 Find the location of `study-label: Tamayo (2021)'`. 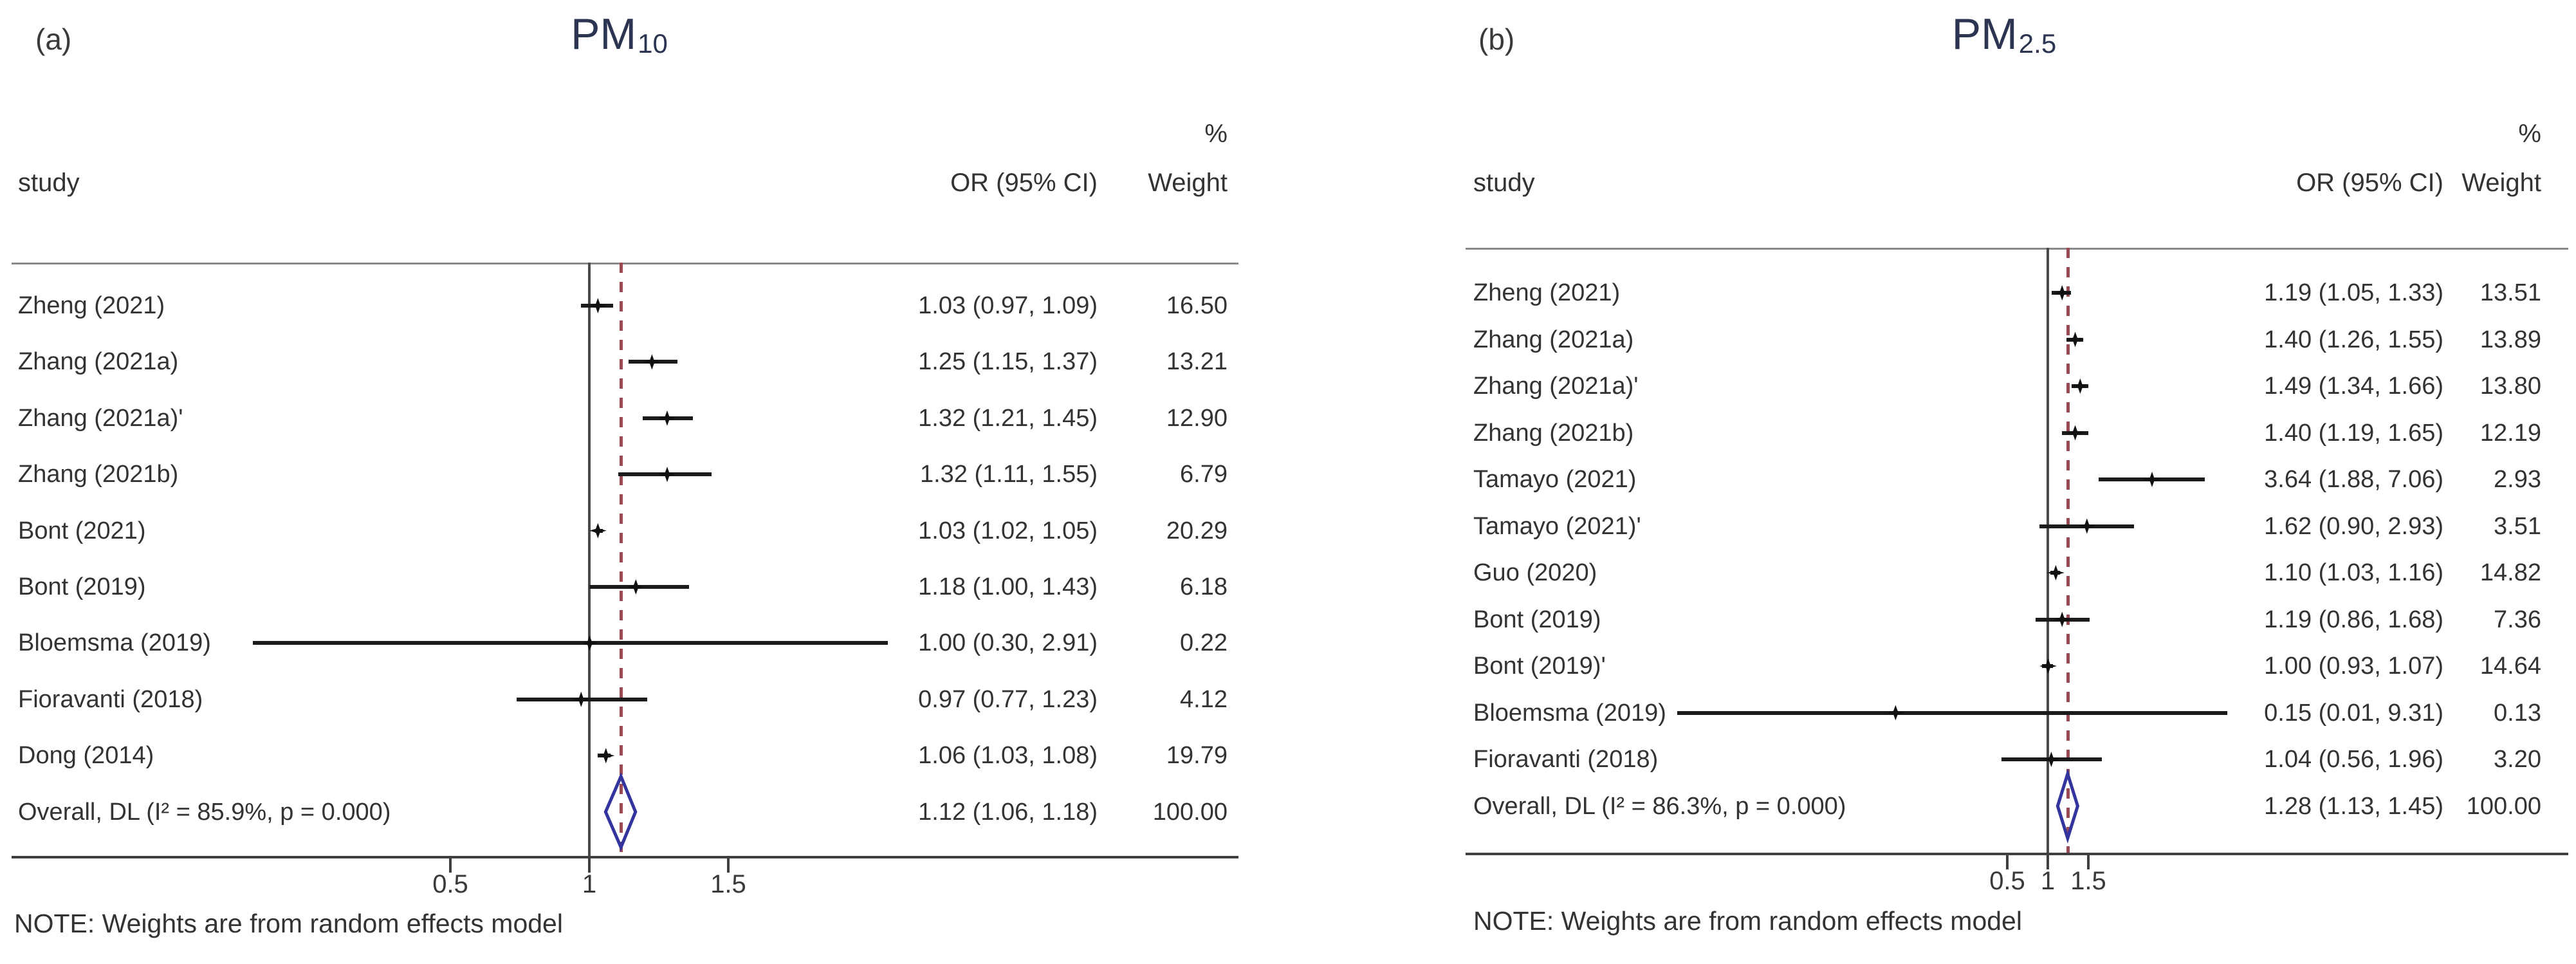

study-label: Tamayo (2021)' is located at coordinates (1557, 526).